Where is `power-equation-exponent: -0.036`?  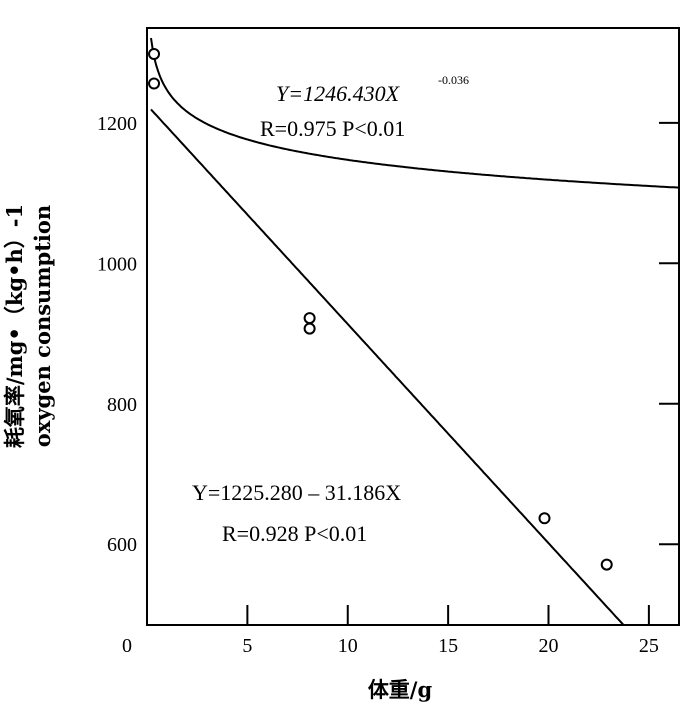 power-equation-exponent: -0.036 is located at coordinates (453, 80).